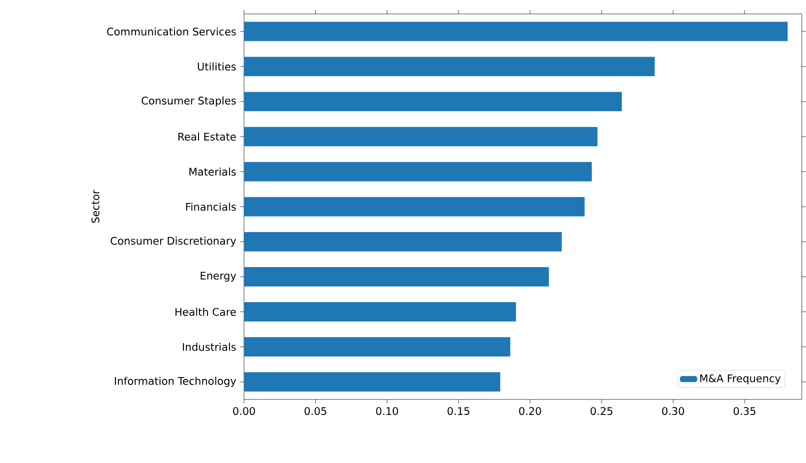  I want to click on y-tick-label: Industrials, so click(209, 346).